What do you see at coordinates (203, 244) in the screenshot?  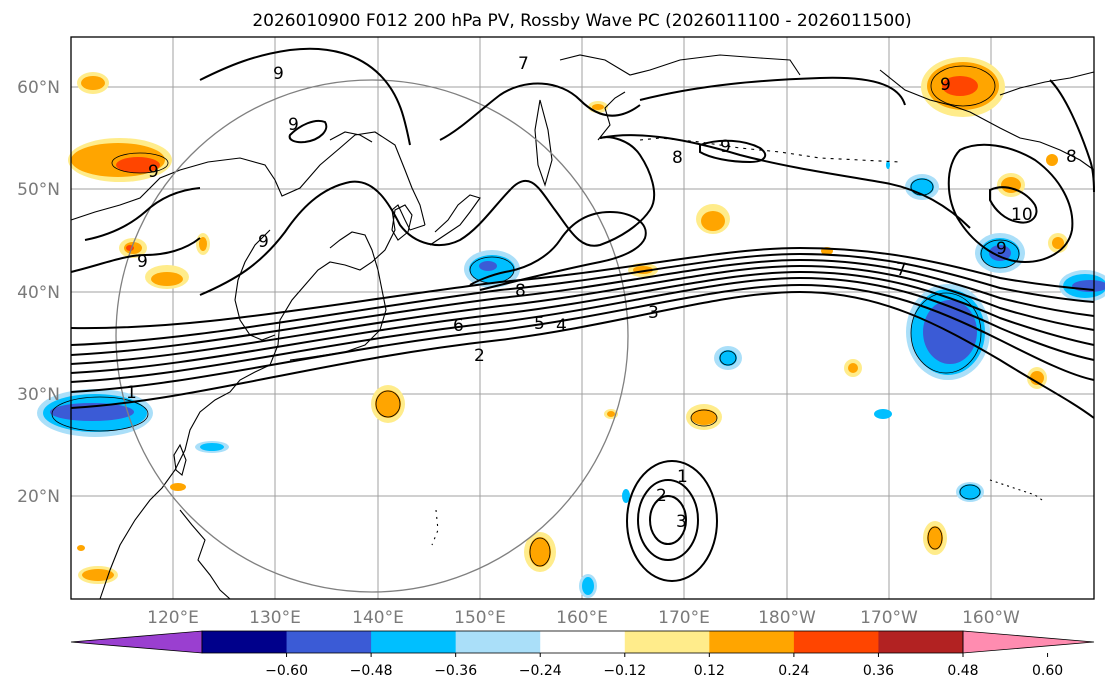 I see `blob-sliver-a-core` at bounding box center [203, 244].